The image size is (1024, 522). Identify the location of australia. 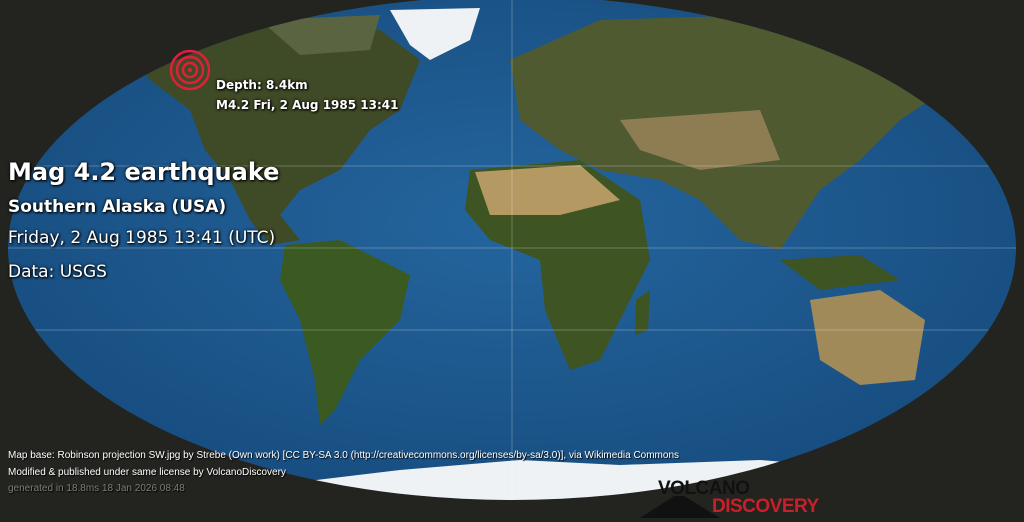
(867, 337).